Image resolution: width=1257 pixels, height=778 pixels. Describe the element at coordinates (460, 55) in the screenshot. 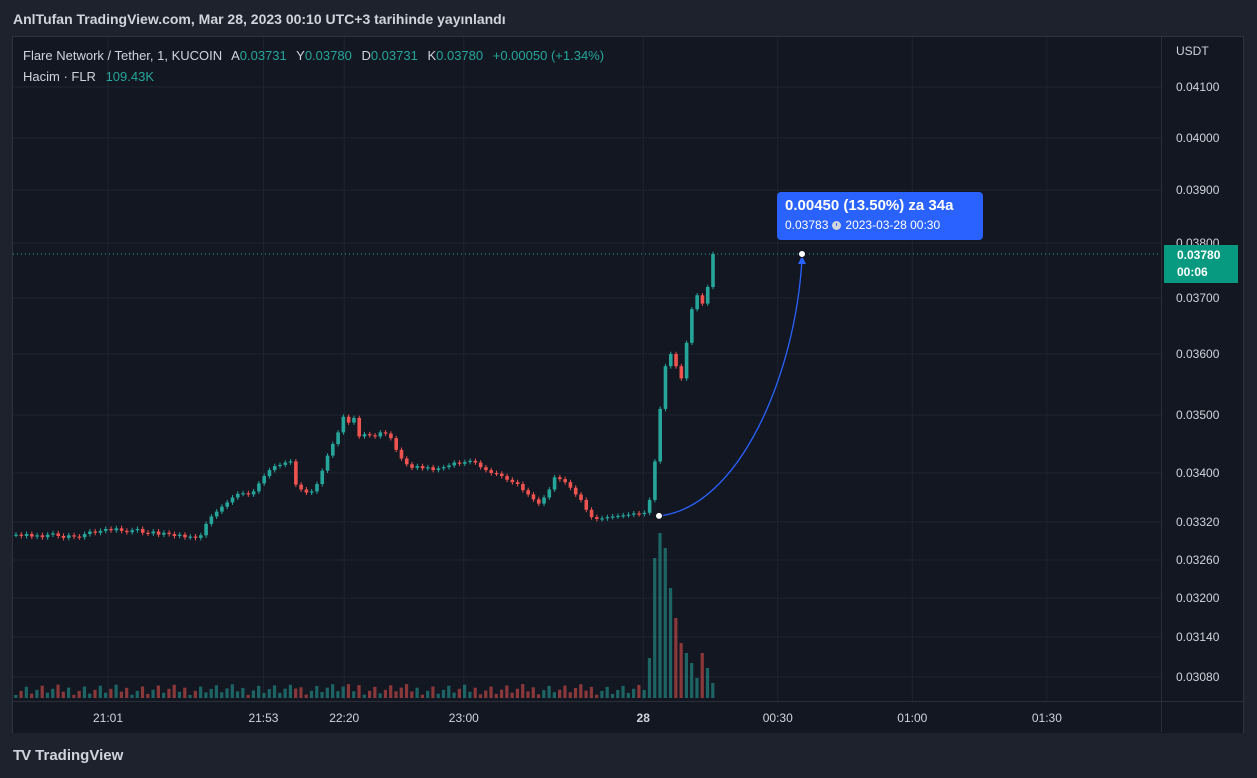

I see `close-value: 0.03780` at that location.